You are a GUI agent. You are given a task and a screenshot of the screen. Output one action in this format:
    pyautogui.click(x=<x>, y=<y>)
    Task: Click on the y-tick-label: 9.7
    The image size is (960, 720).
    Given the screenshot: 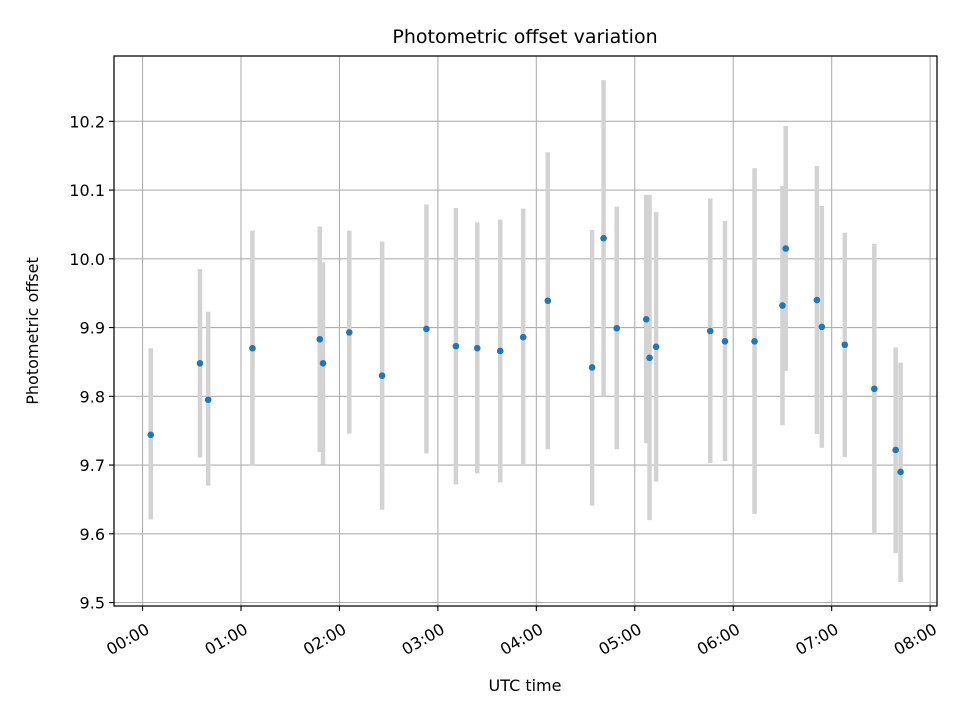 What is the action you would take?
    pyautogui.click(x=92, y=465)
    